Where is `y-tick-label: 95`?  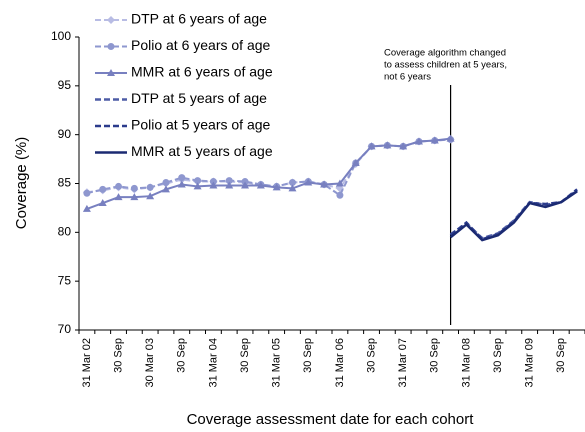
y-tick-label: 95 is located at coordinates (65, 85).